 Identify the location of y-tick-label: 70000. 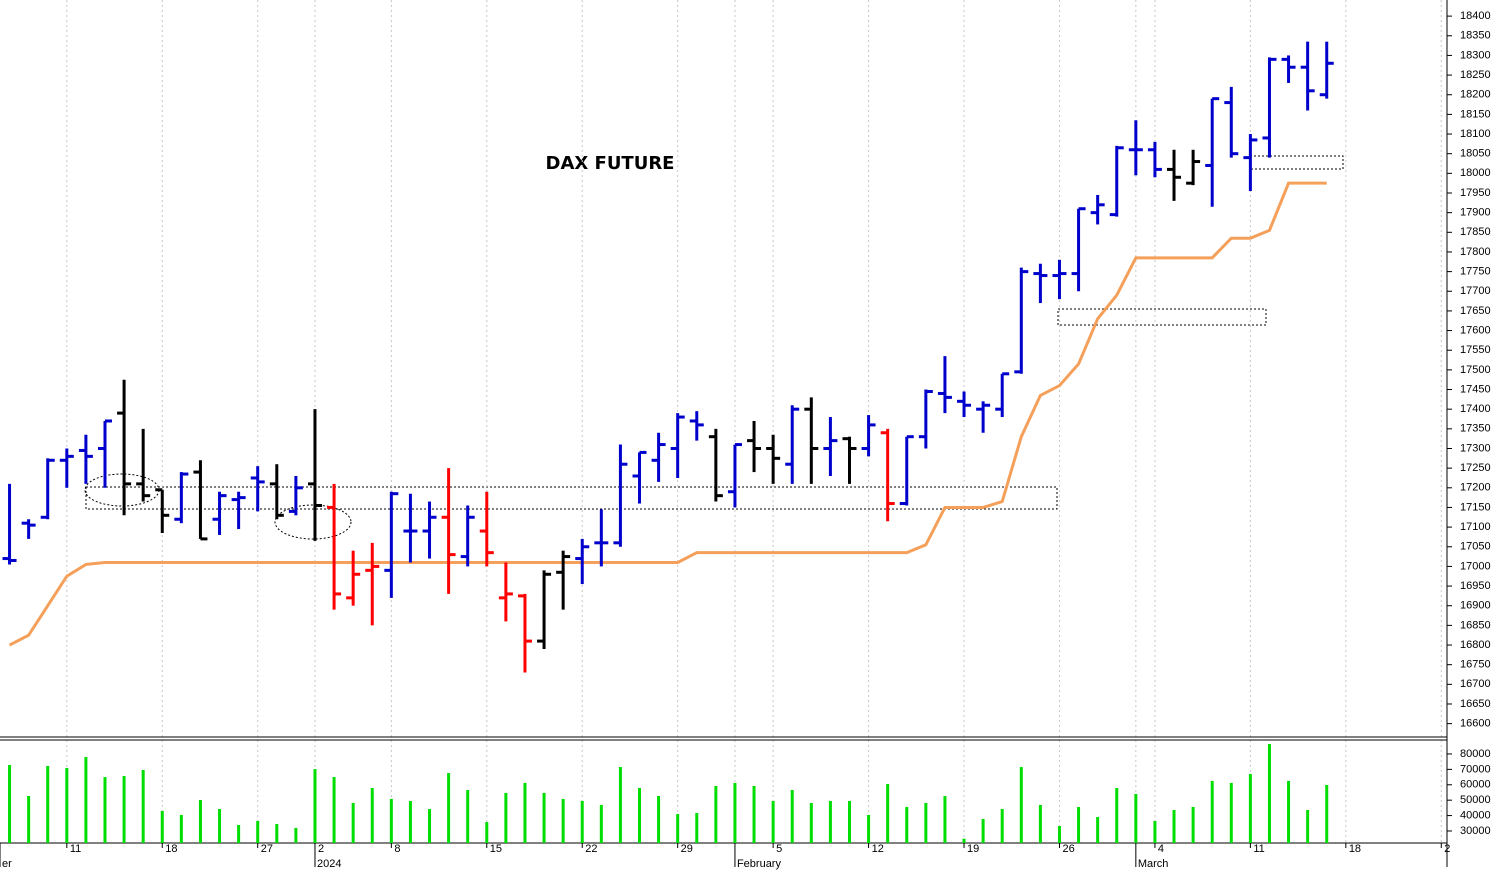
(1475, 769).